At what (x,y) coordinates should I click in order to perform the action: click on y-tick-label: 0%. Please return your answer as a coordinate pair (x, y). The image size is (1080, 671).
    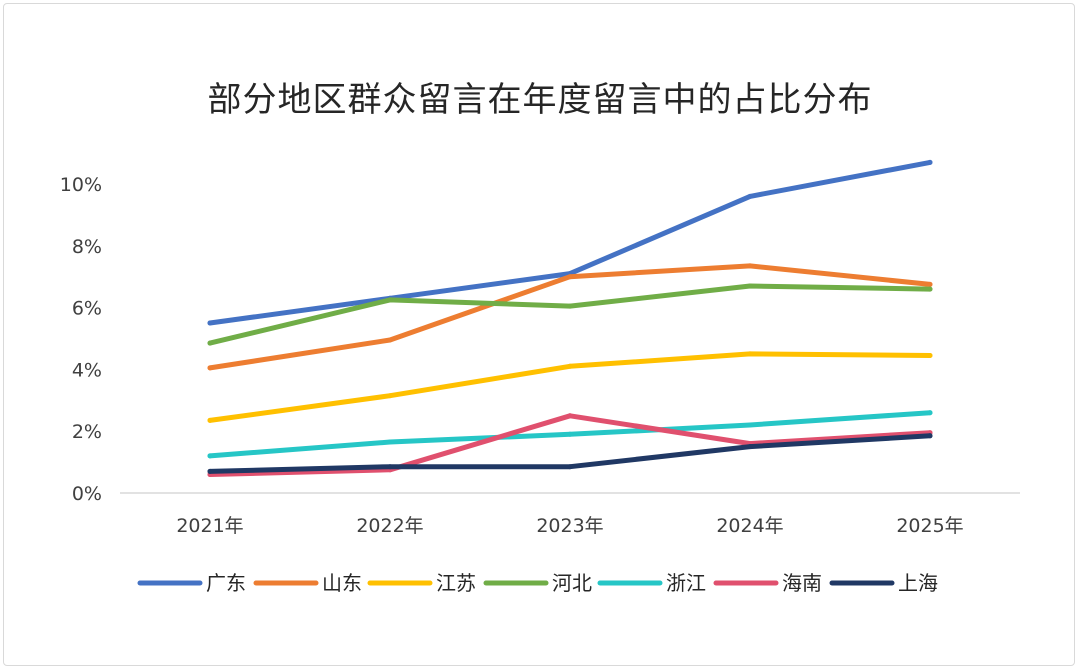
    Looking at the image, I should click on (87, 494).